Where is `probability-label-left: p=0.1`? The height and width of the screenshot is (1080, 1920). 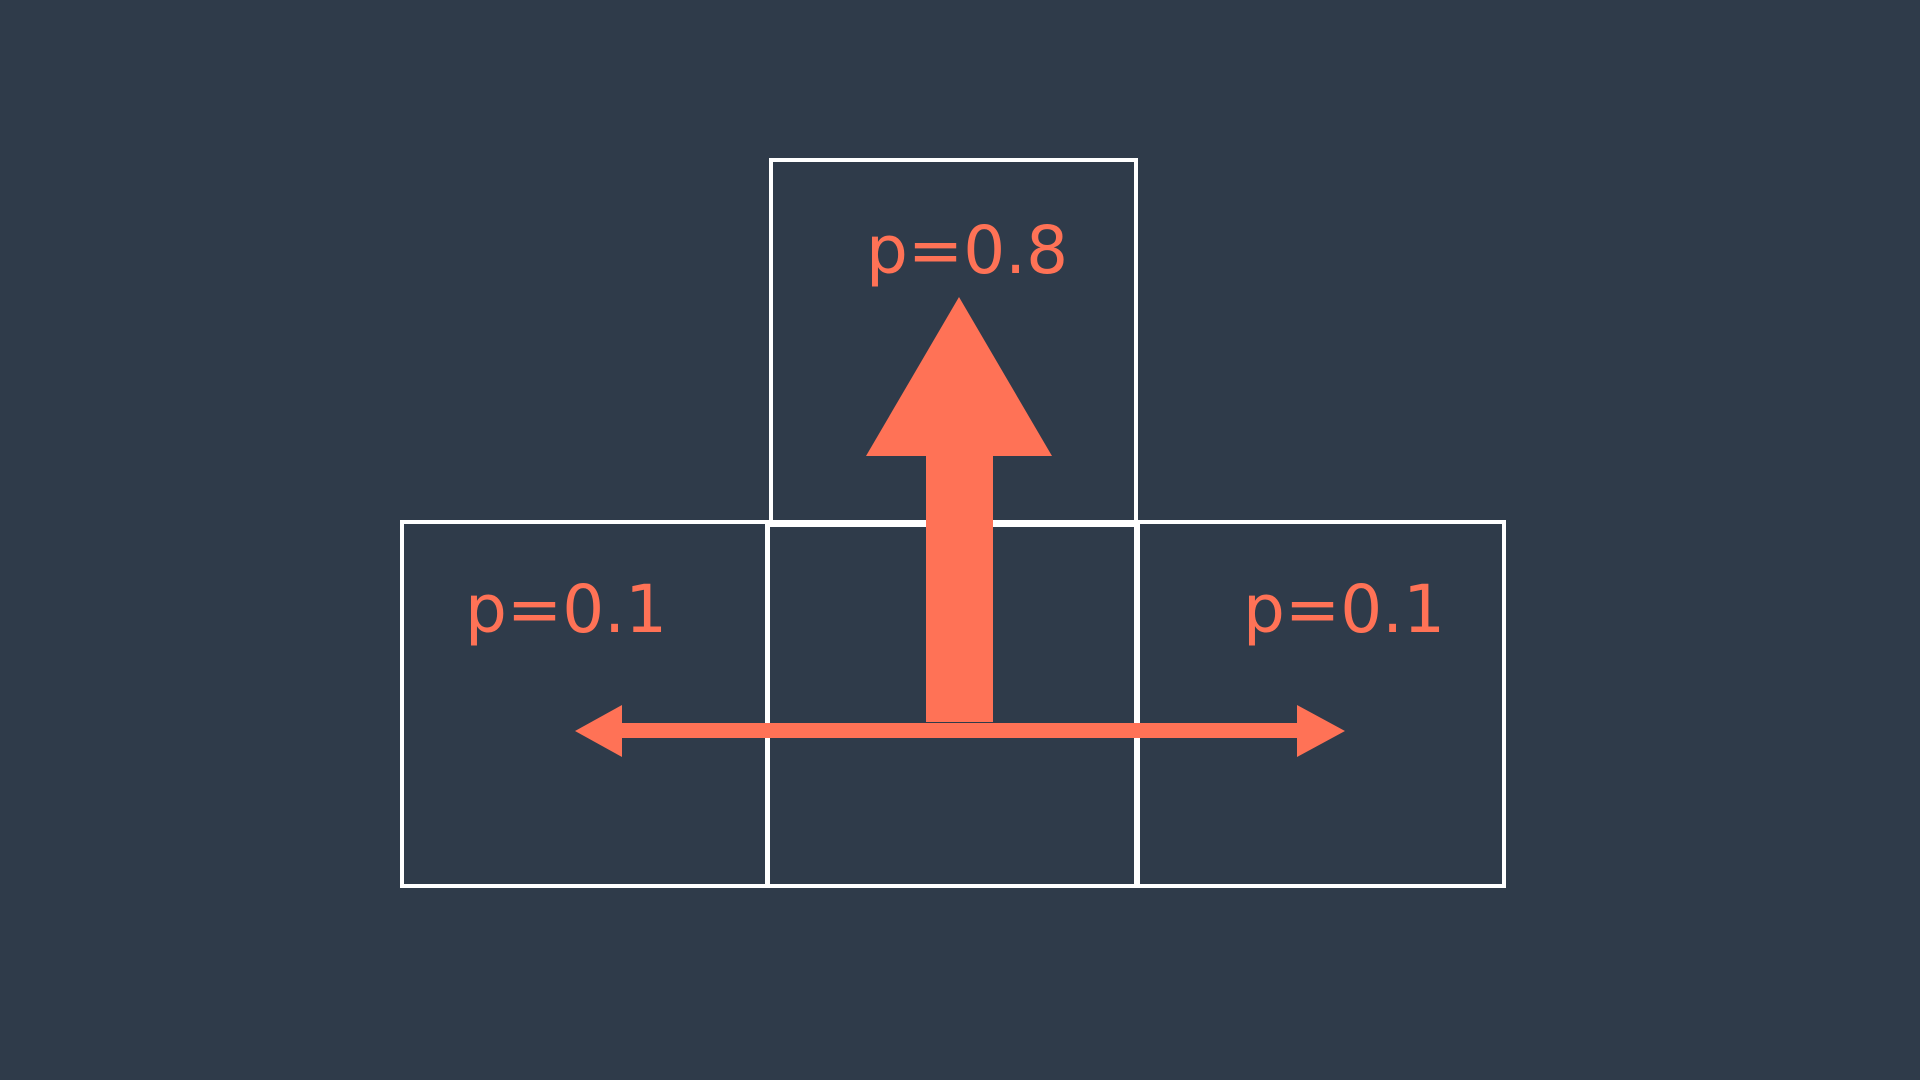 probability-label-left: p=0.1 is located at coordinates (566, 609).